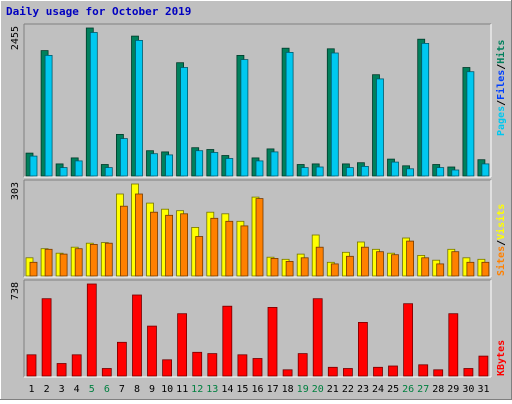  What do you see at coordinates (31, 389) in the screenshot?
I see `x-tick-label-day-1: 1` at bounding box center [31, 389].